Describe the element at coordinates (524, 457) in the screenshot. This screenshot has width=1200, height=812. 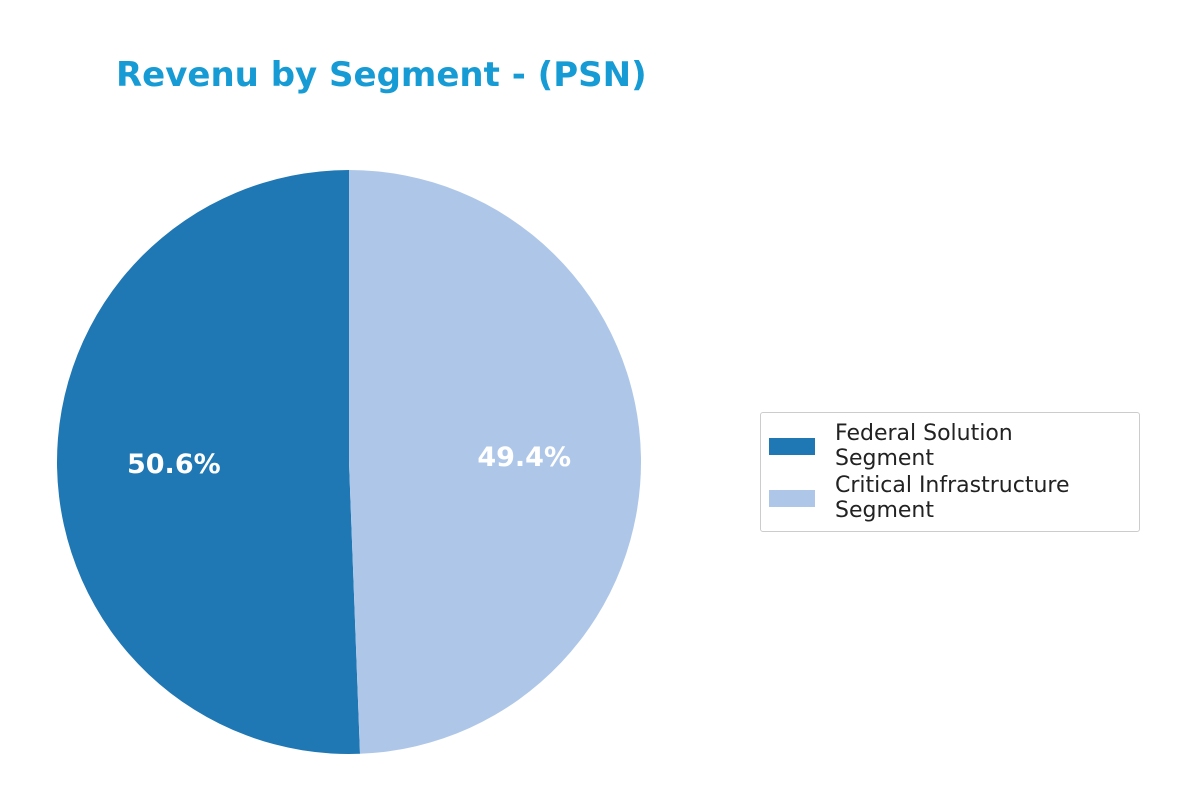
I see `value-label: 49.4%` at that location.